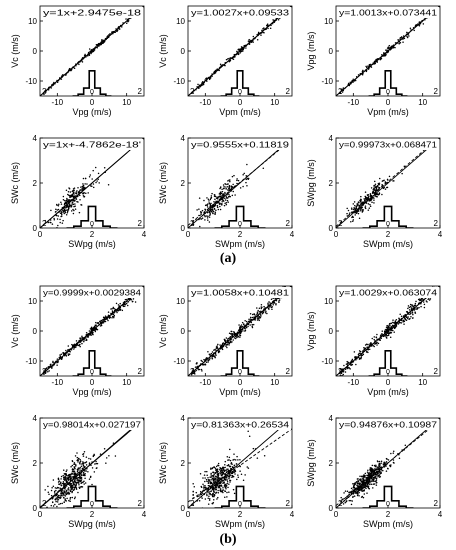 Image resolution: width=456 pixels, height=550 pixels. I want to click on equation-label: y=1.0013x+0.073441, so click(388, 13).